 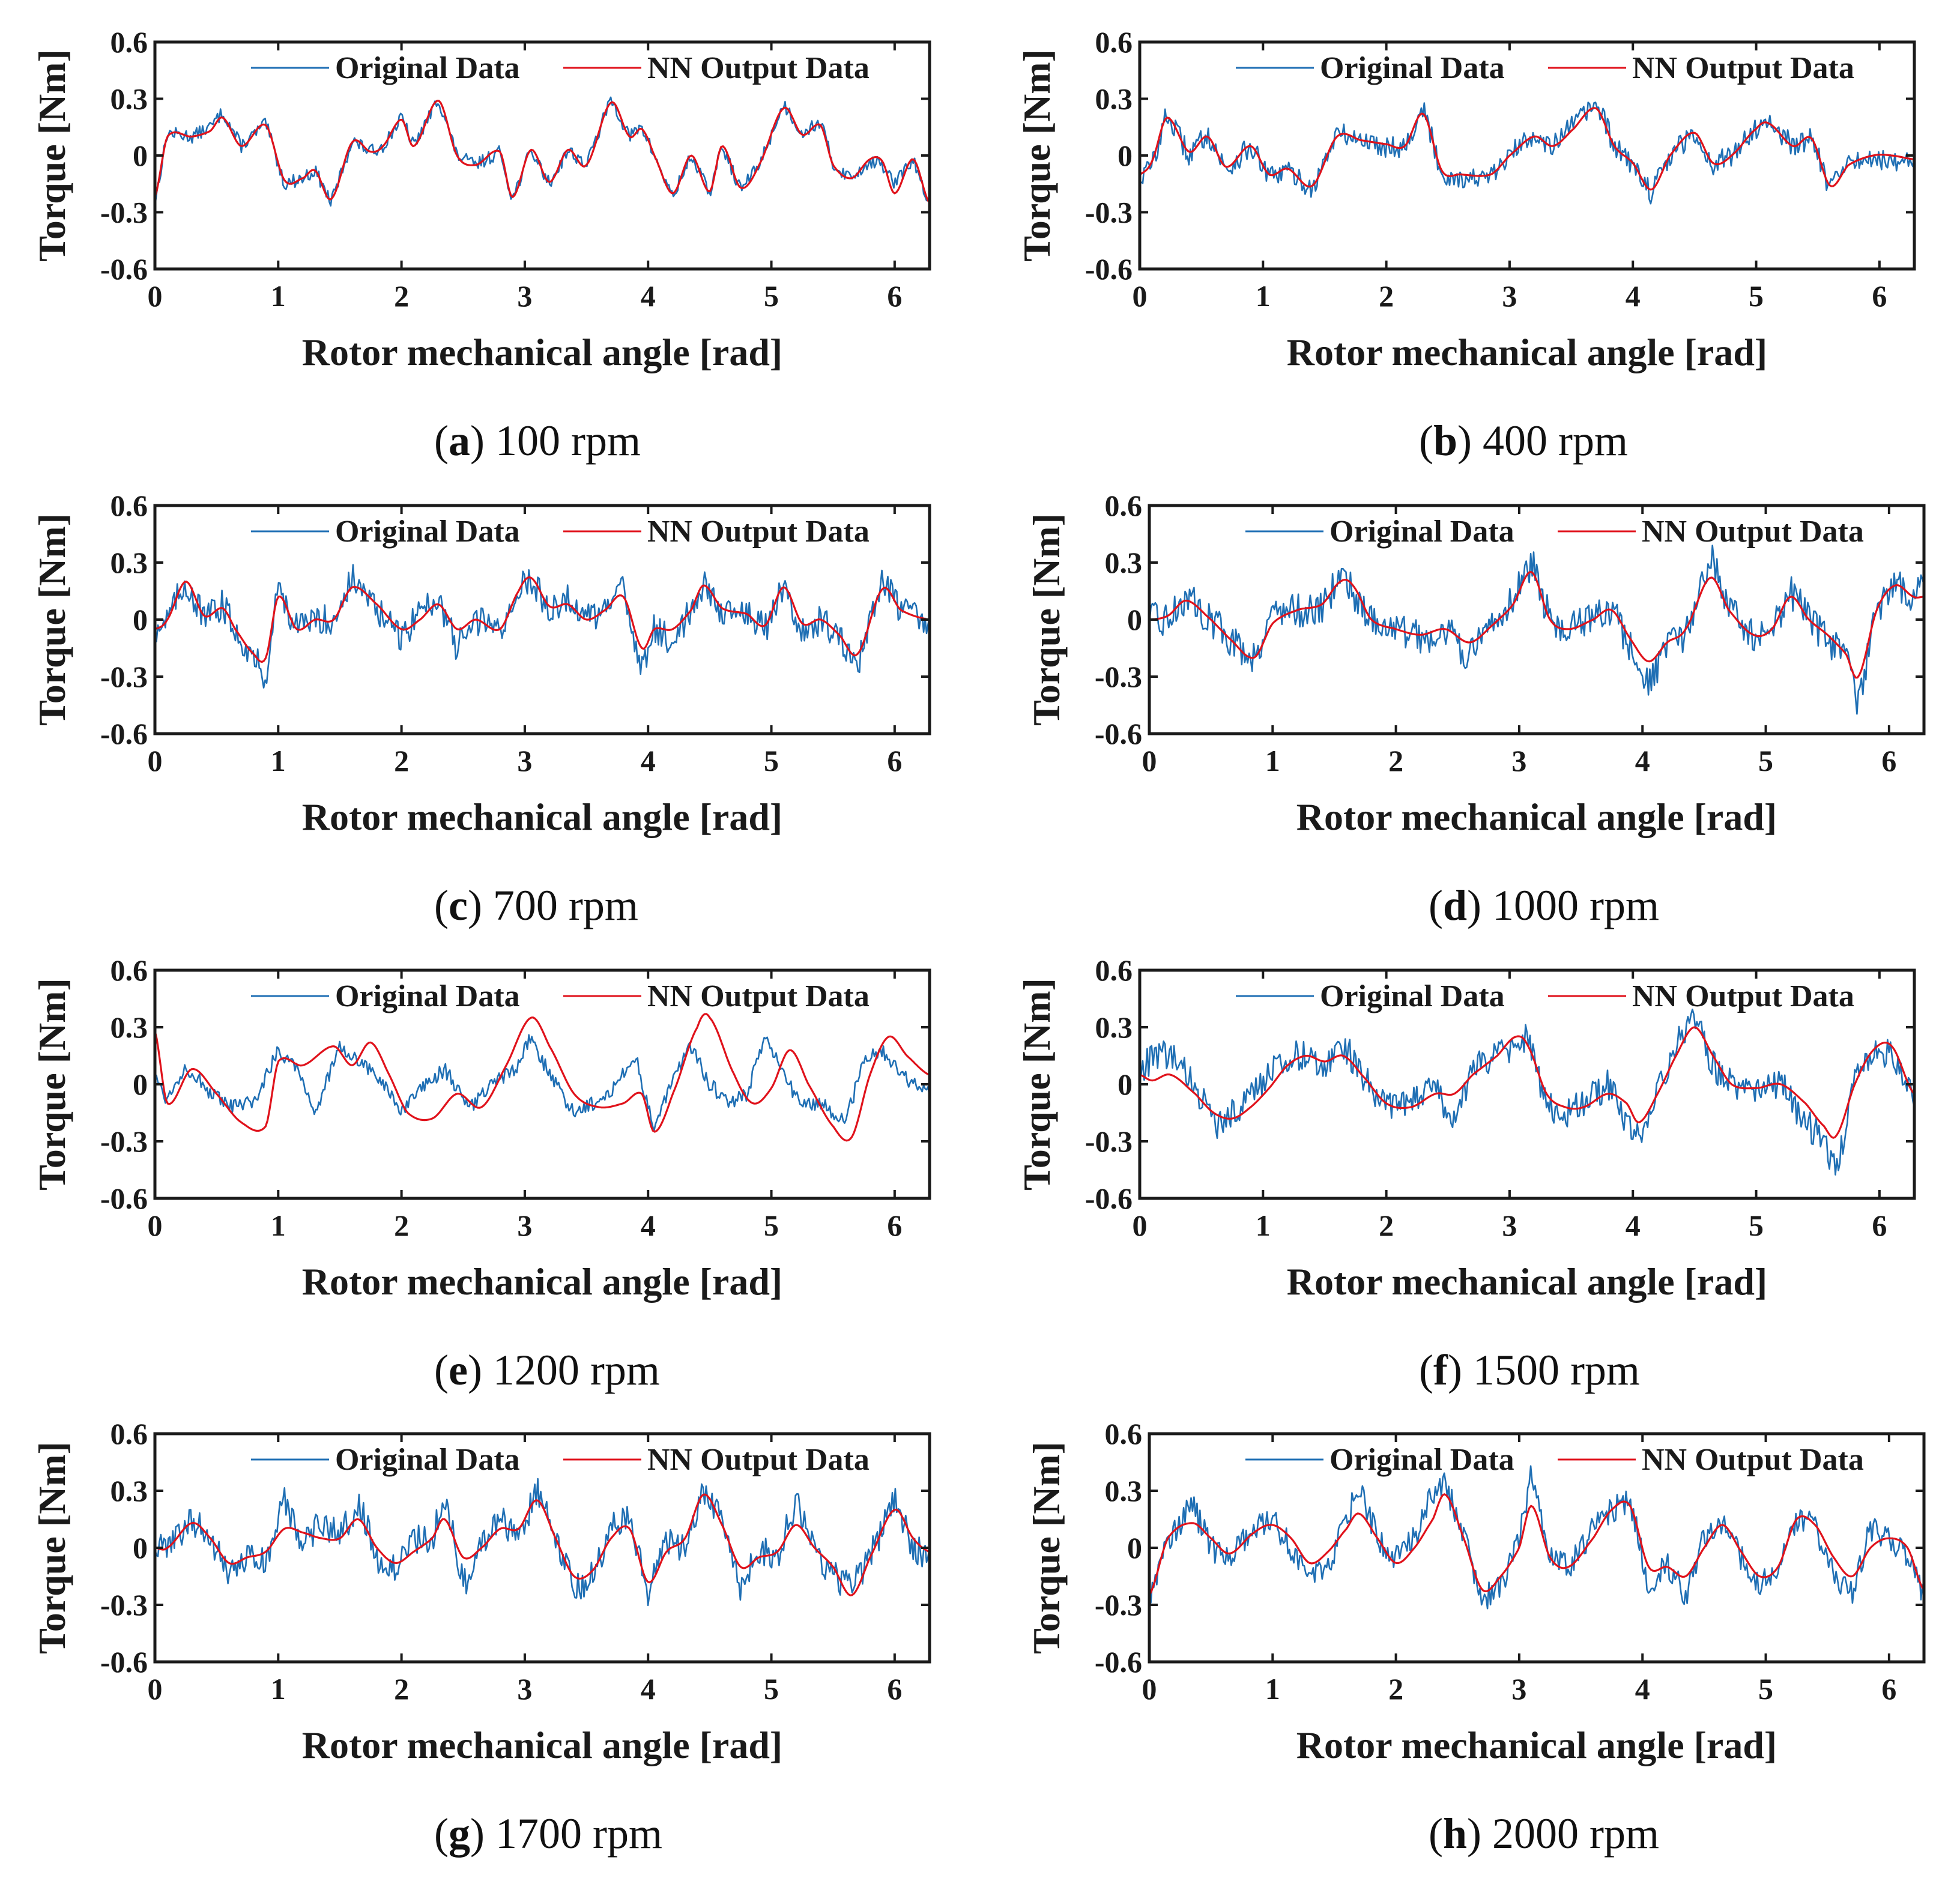 I want to click on original-data-line-d, so click(x=1536, y=630).